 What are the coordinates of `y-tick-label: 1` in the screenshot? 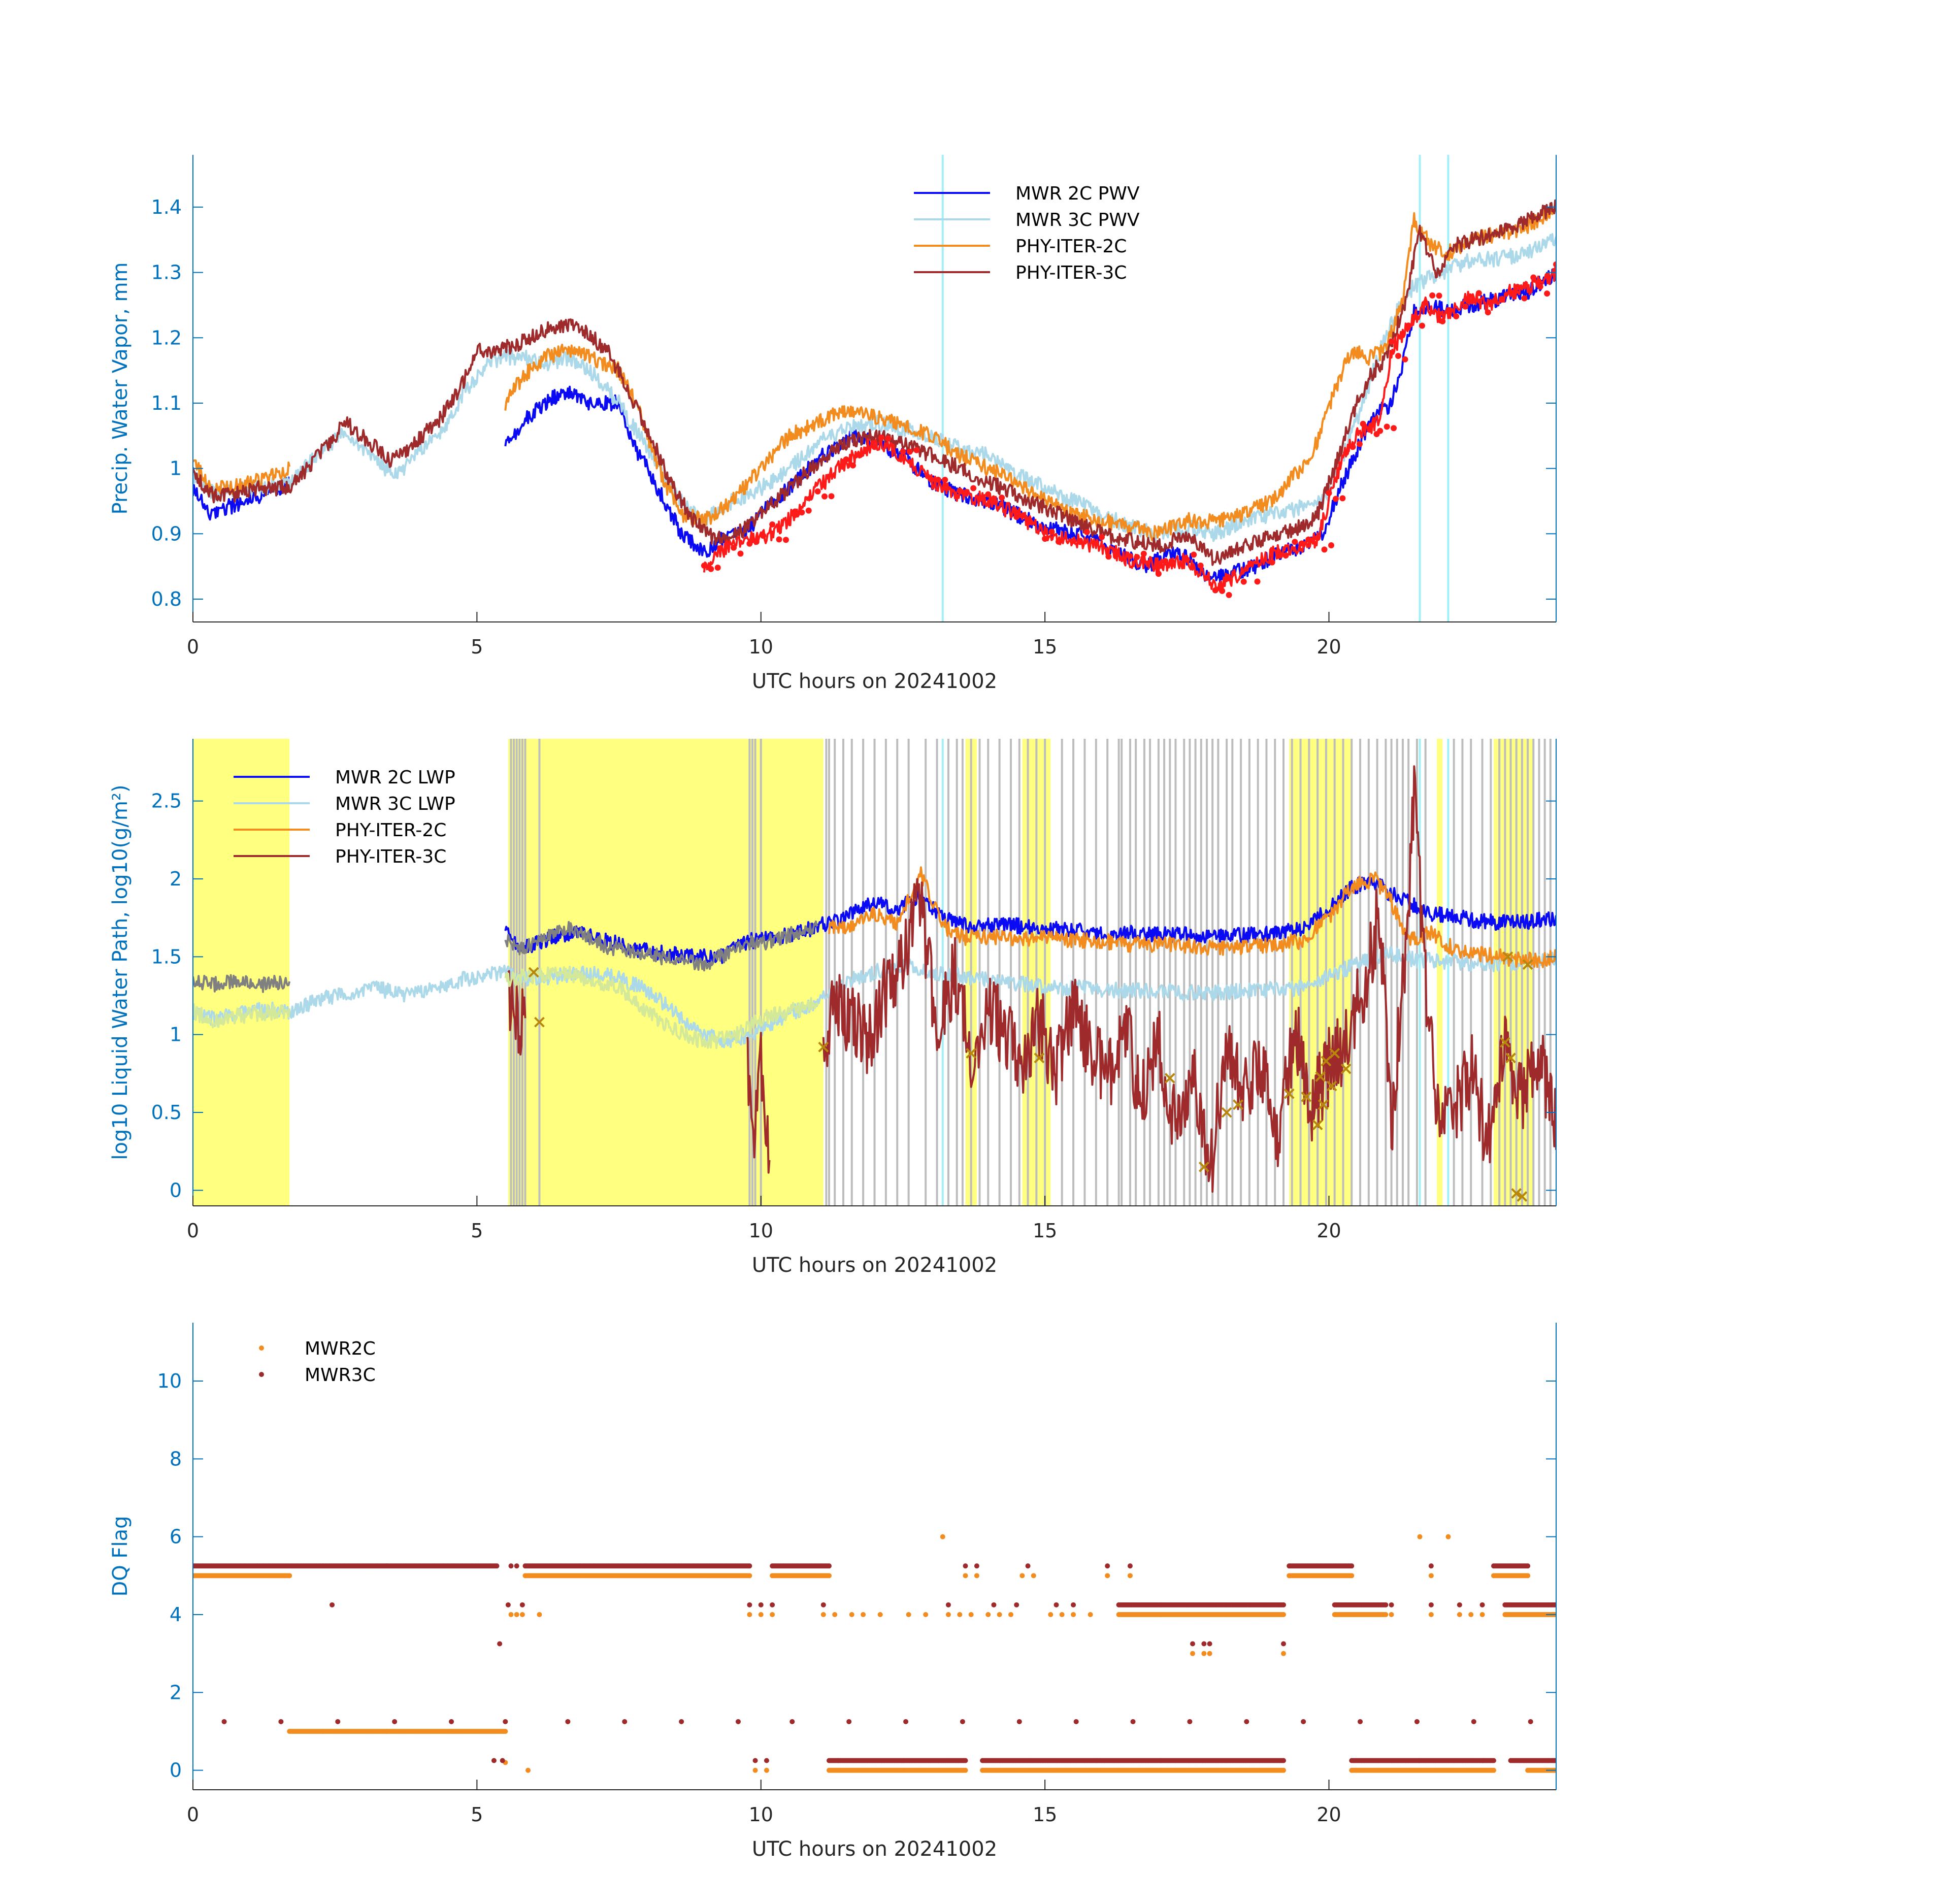 It's located at (176, 469).